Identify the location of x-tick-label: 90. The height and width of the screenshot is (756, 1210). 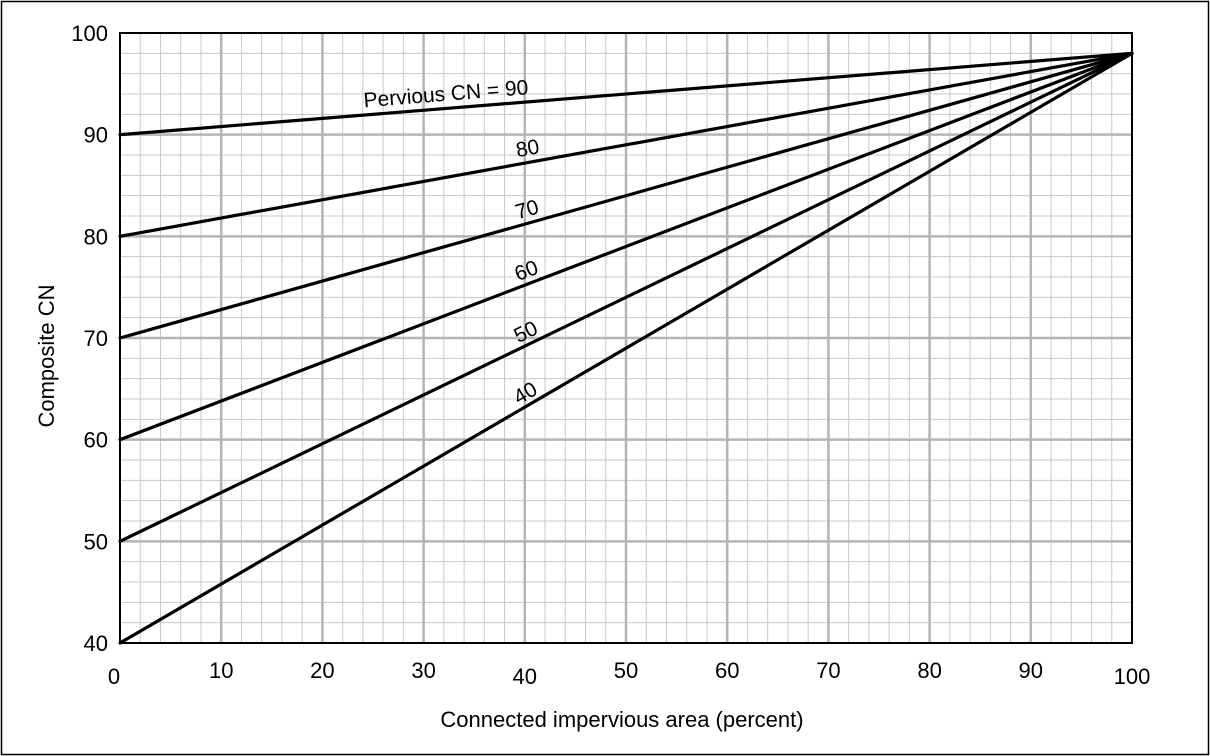
(1031, 670).